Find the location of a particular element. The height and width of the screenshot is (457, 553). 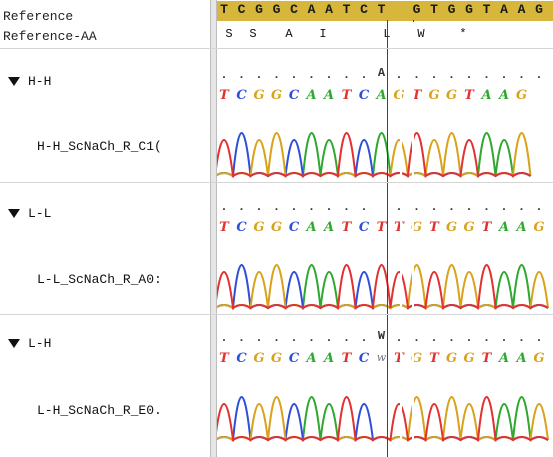

group-toggle-l-h: L-H is located at coordinates (29, 343).